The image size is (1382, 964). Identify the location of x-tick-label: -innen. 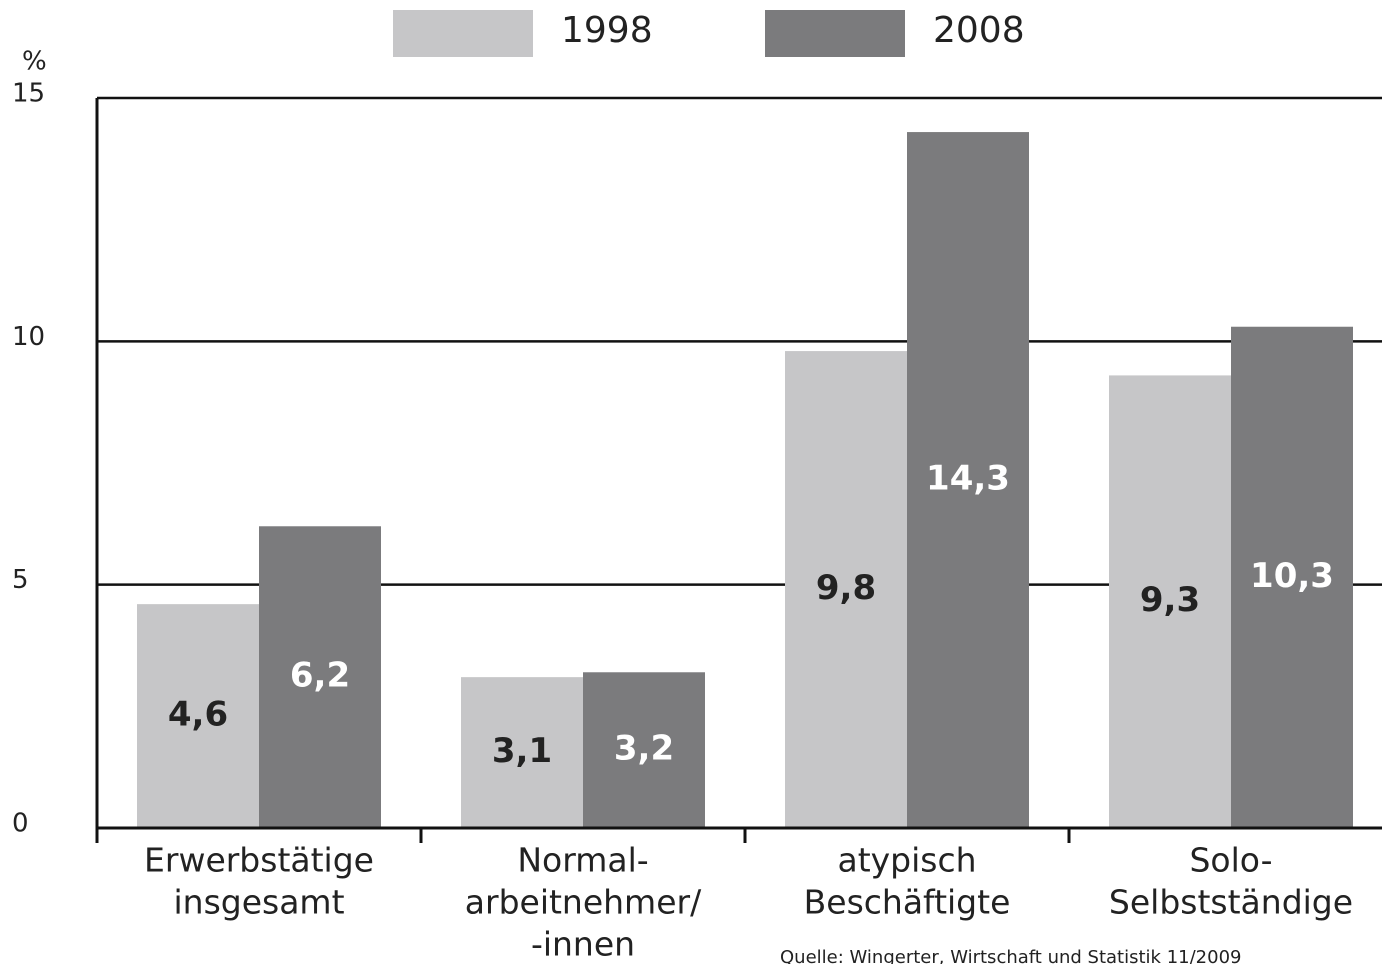
(583, 944).